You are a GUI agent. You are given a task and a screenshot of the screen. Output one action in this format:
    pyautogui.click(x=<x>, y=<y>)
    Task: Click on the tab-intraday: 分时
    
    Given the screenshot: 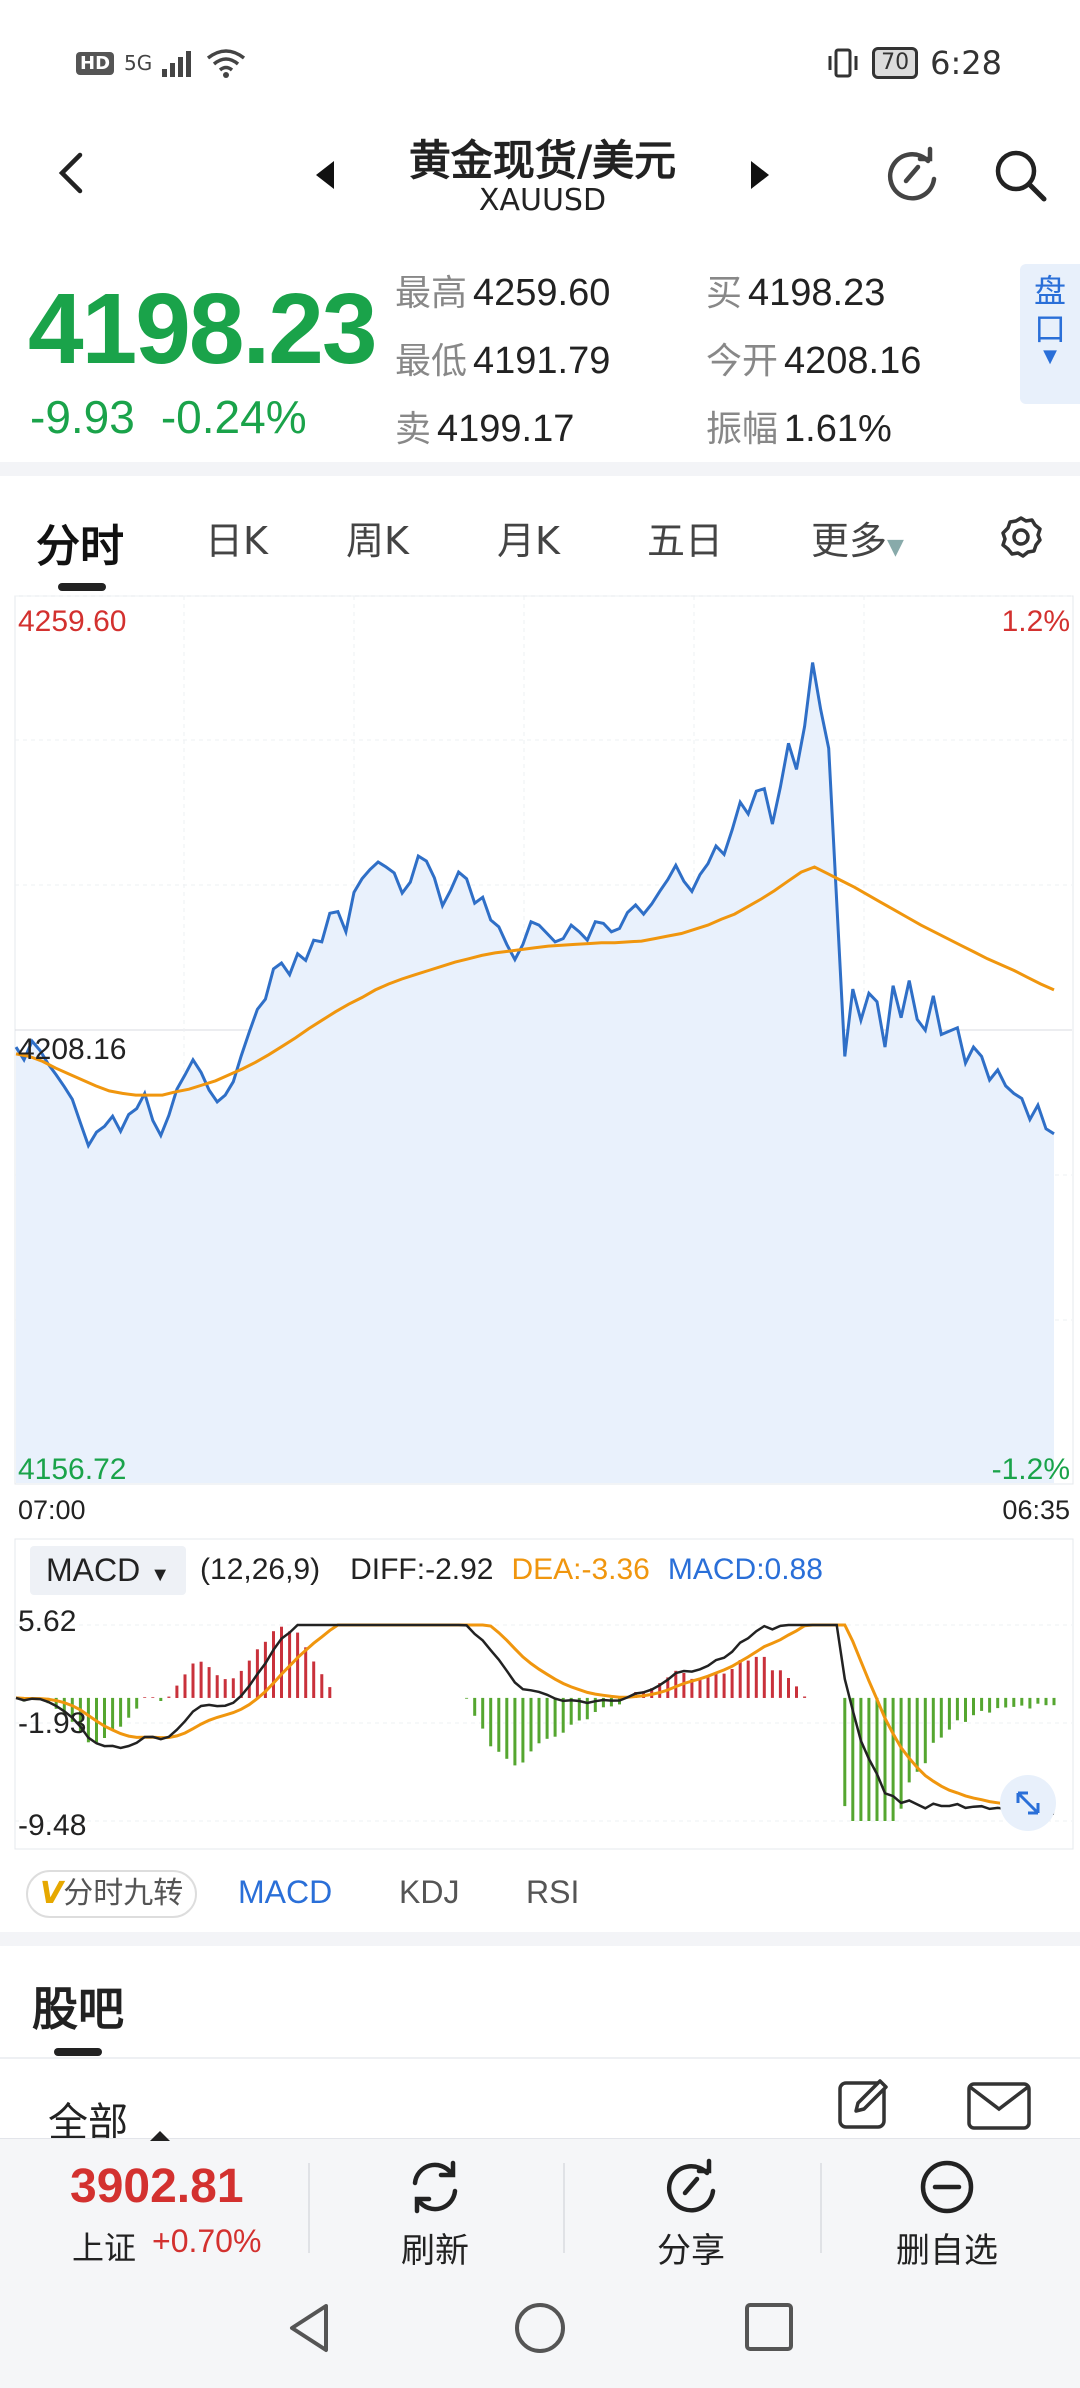 What is the action you would take?
    pyautogui.click(x=80, y=546)
    